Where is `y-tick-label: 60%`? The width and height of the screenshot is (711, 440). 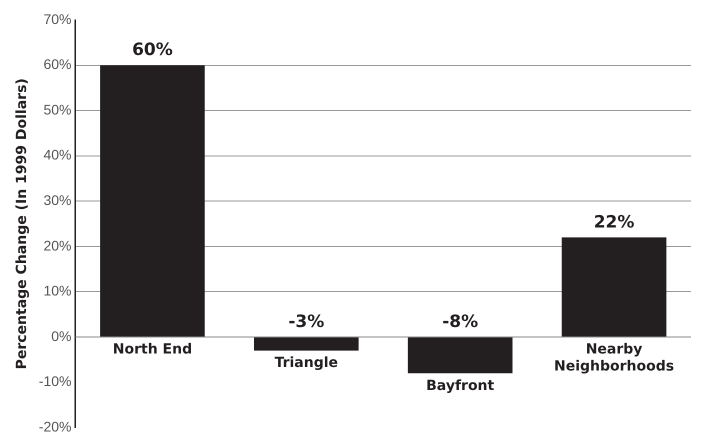 y-tick-label: 60% is located at coordinates (57, 64).